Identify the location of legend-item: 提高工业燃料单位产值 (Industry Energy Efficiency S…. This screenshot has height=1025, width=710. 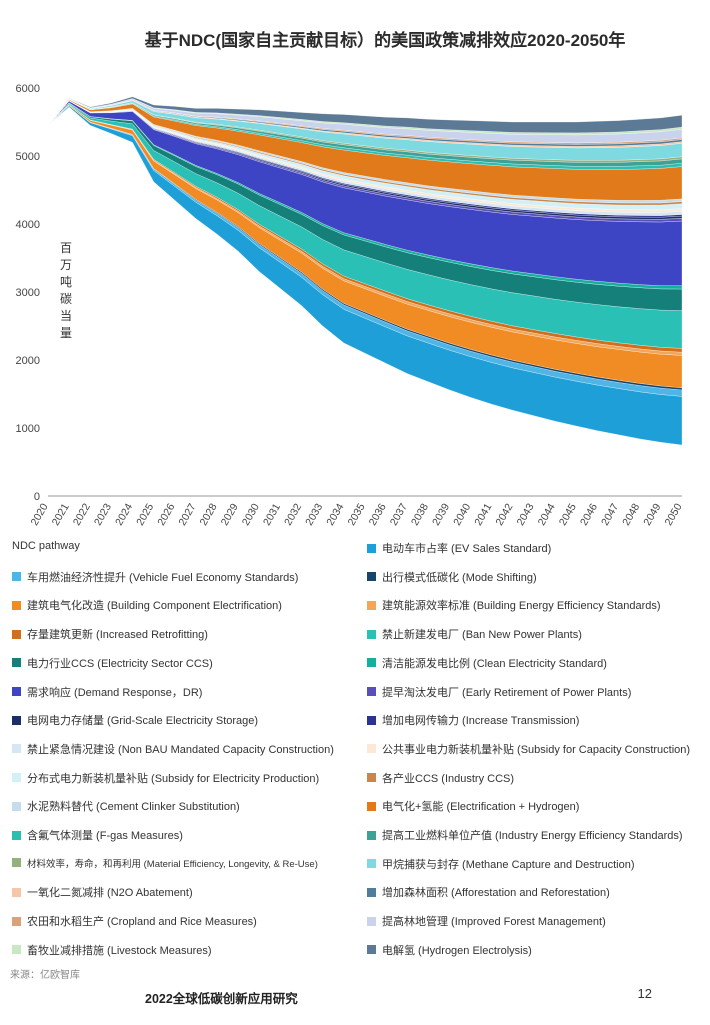
(525, 835).